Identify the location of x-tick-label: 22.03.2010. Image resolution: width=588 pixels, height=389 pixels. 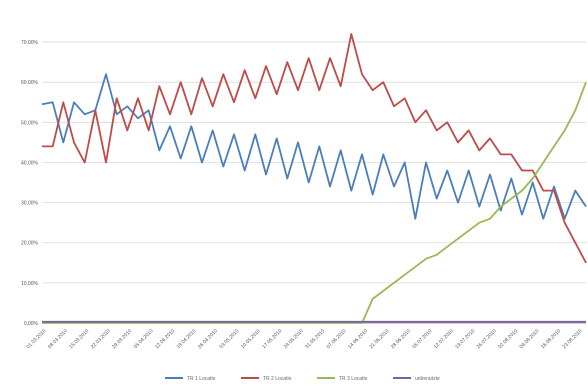
(101, 339).